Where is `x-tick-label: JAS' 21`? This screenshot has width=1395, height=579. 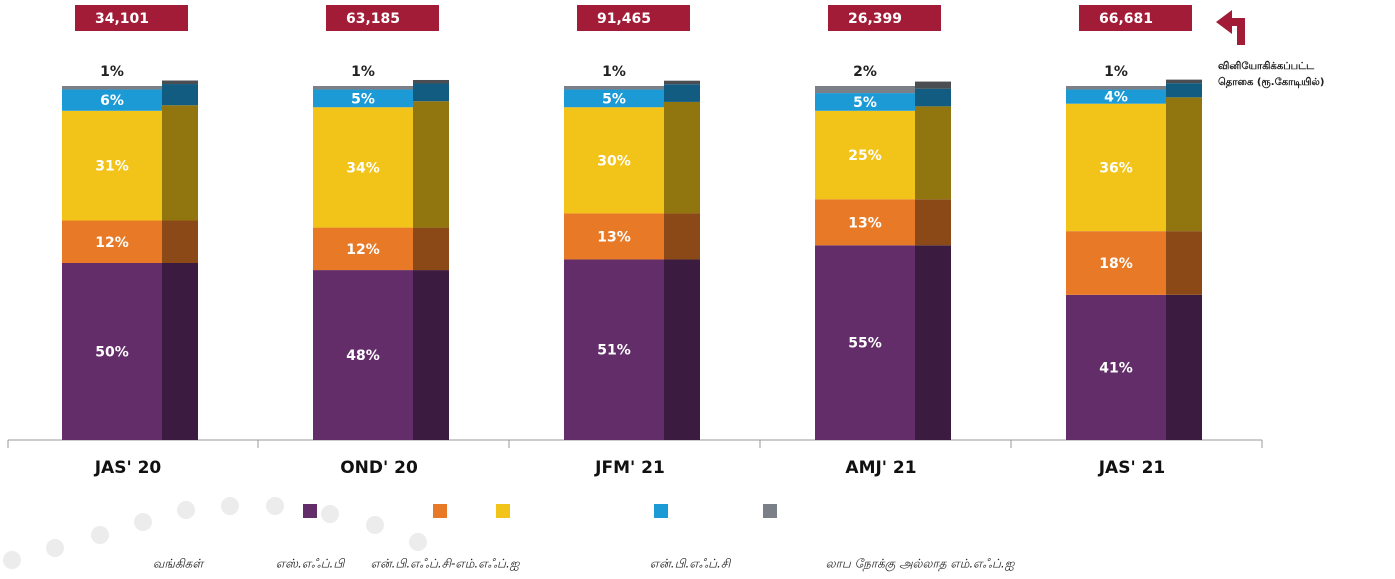
x-tick-label: JAS' 21 is located at coordinates (1132, 468).